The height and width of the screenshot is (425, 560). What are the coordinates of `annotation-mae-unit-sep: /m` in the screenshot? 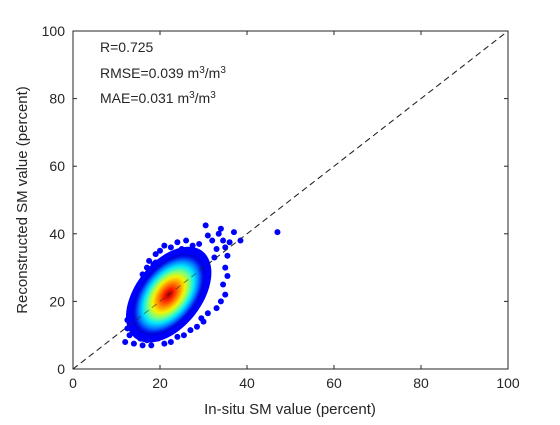 It's located at (203, 98).